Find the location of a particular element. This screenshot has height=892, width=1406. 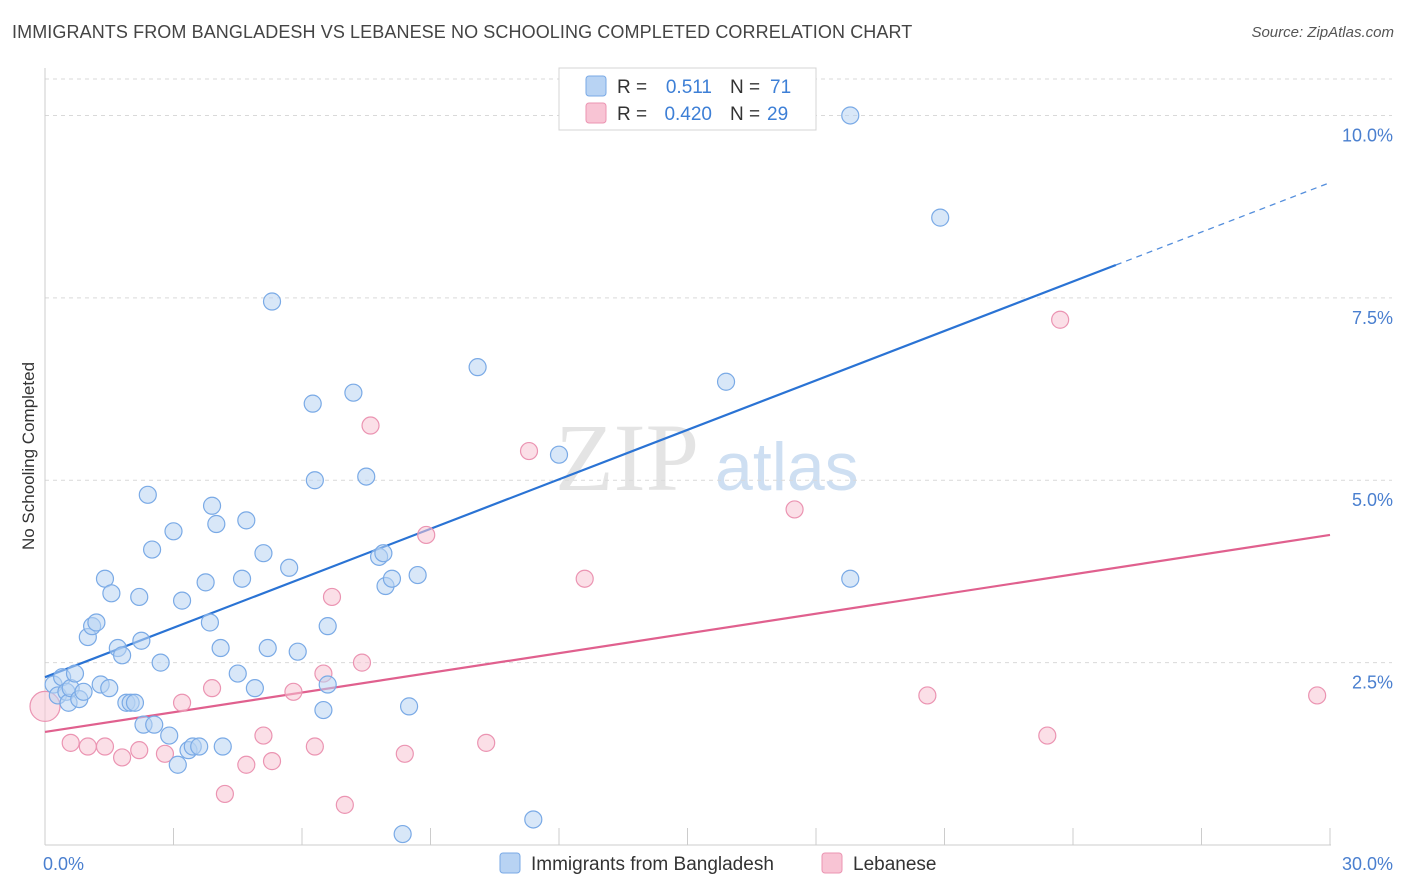

y-tick-label-1: 5.0% is located at coordinates (1372, 500).